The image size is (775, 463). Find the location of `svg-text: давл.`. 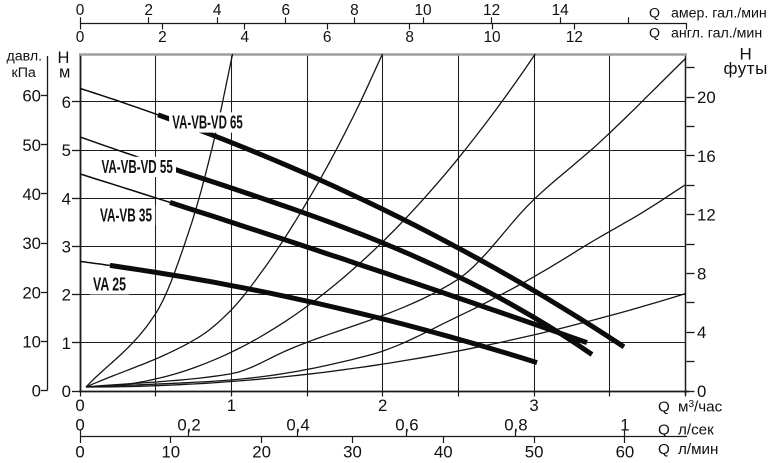

svg-text: давл. is located at coordinates (25, 57).